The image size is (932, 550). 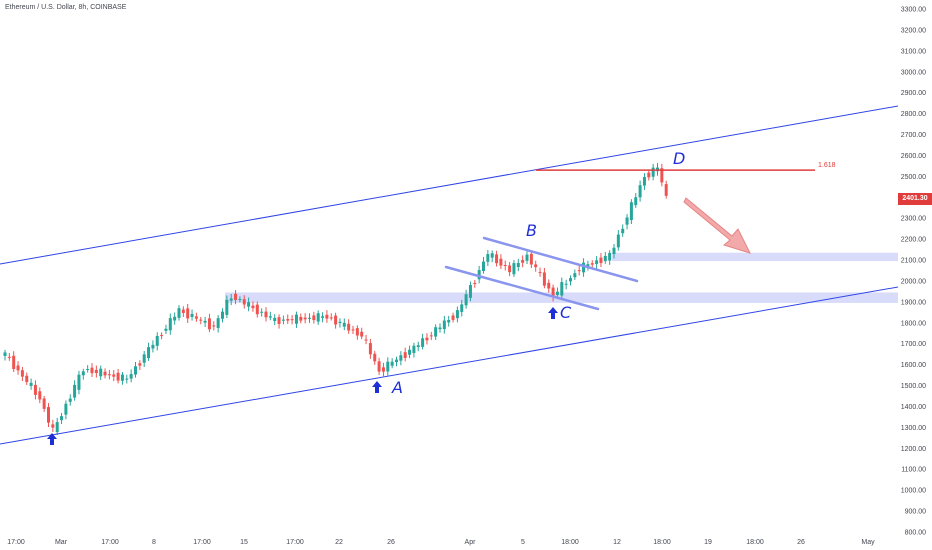 I want to click on y-tick-label: 2900.00, so click(x=913, y=93).